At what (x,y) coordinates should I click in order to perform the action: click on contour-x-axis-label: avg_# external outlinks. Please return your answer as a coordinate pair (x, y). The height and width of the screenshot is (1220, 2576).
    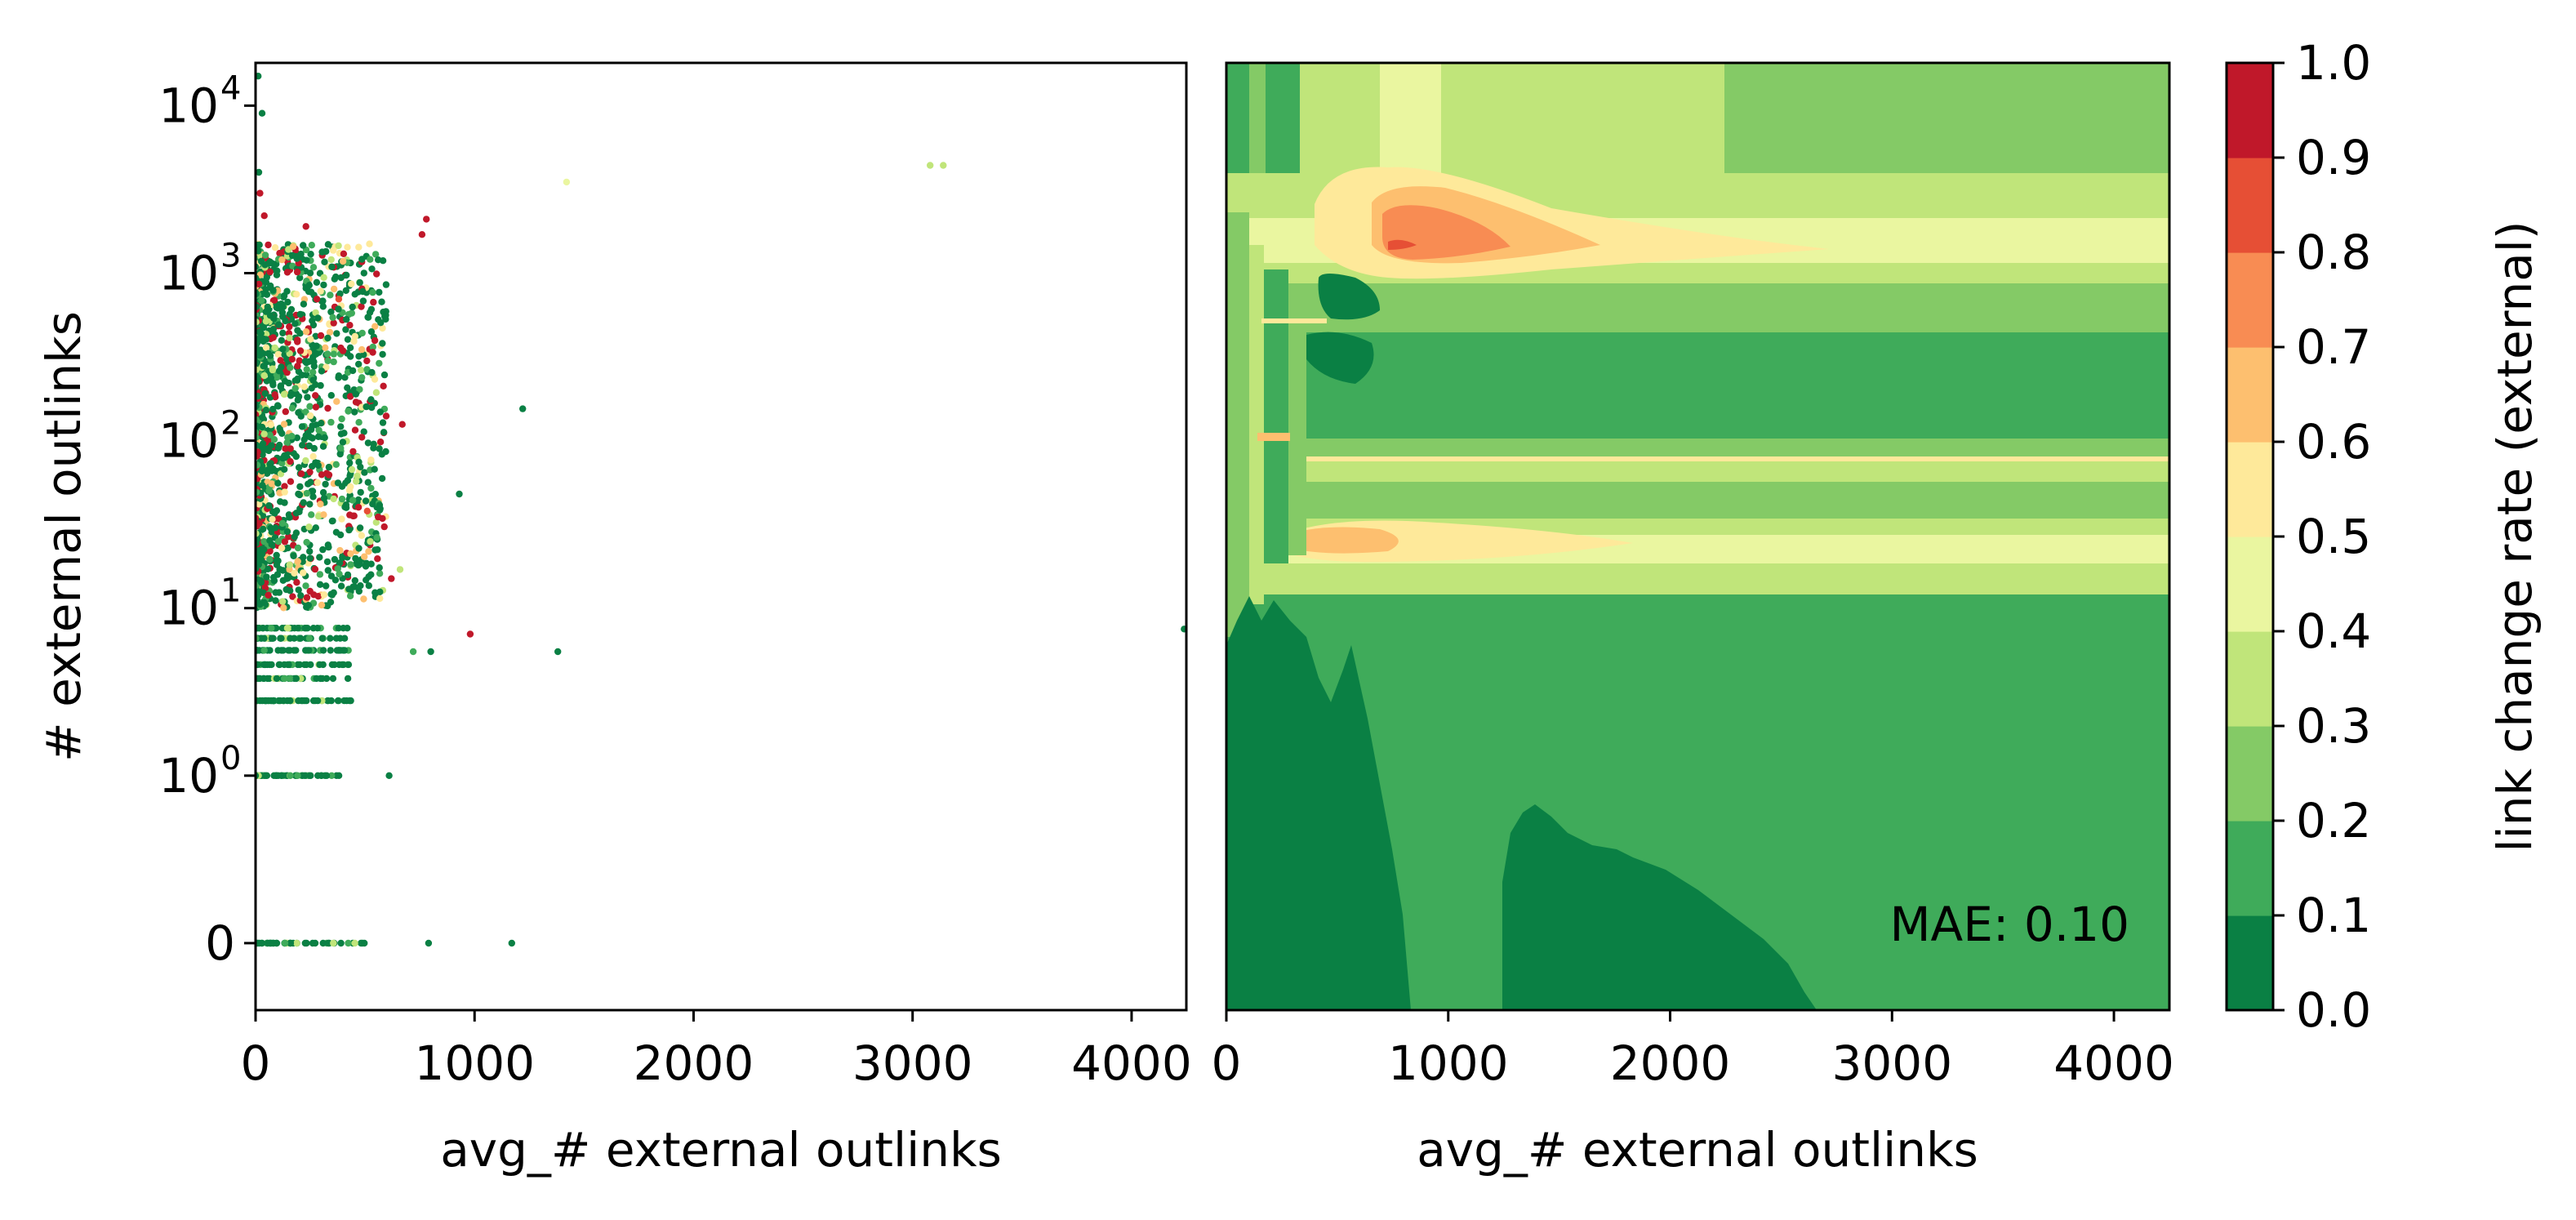
    Looking at the image, I should click on (1697, 1150).